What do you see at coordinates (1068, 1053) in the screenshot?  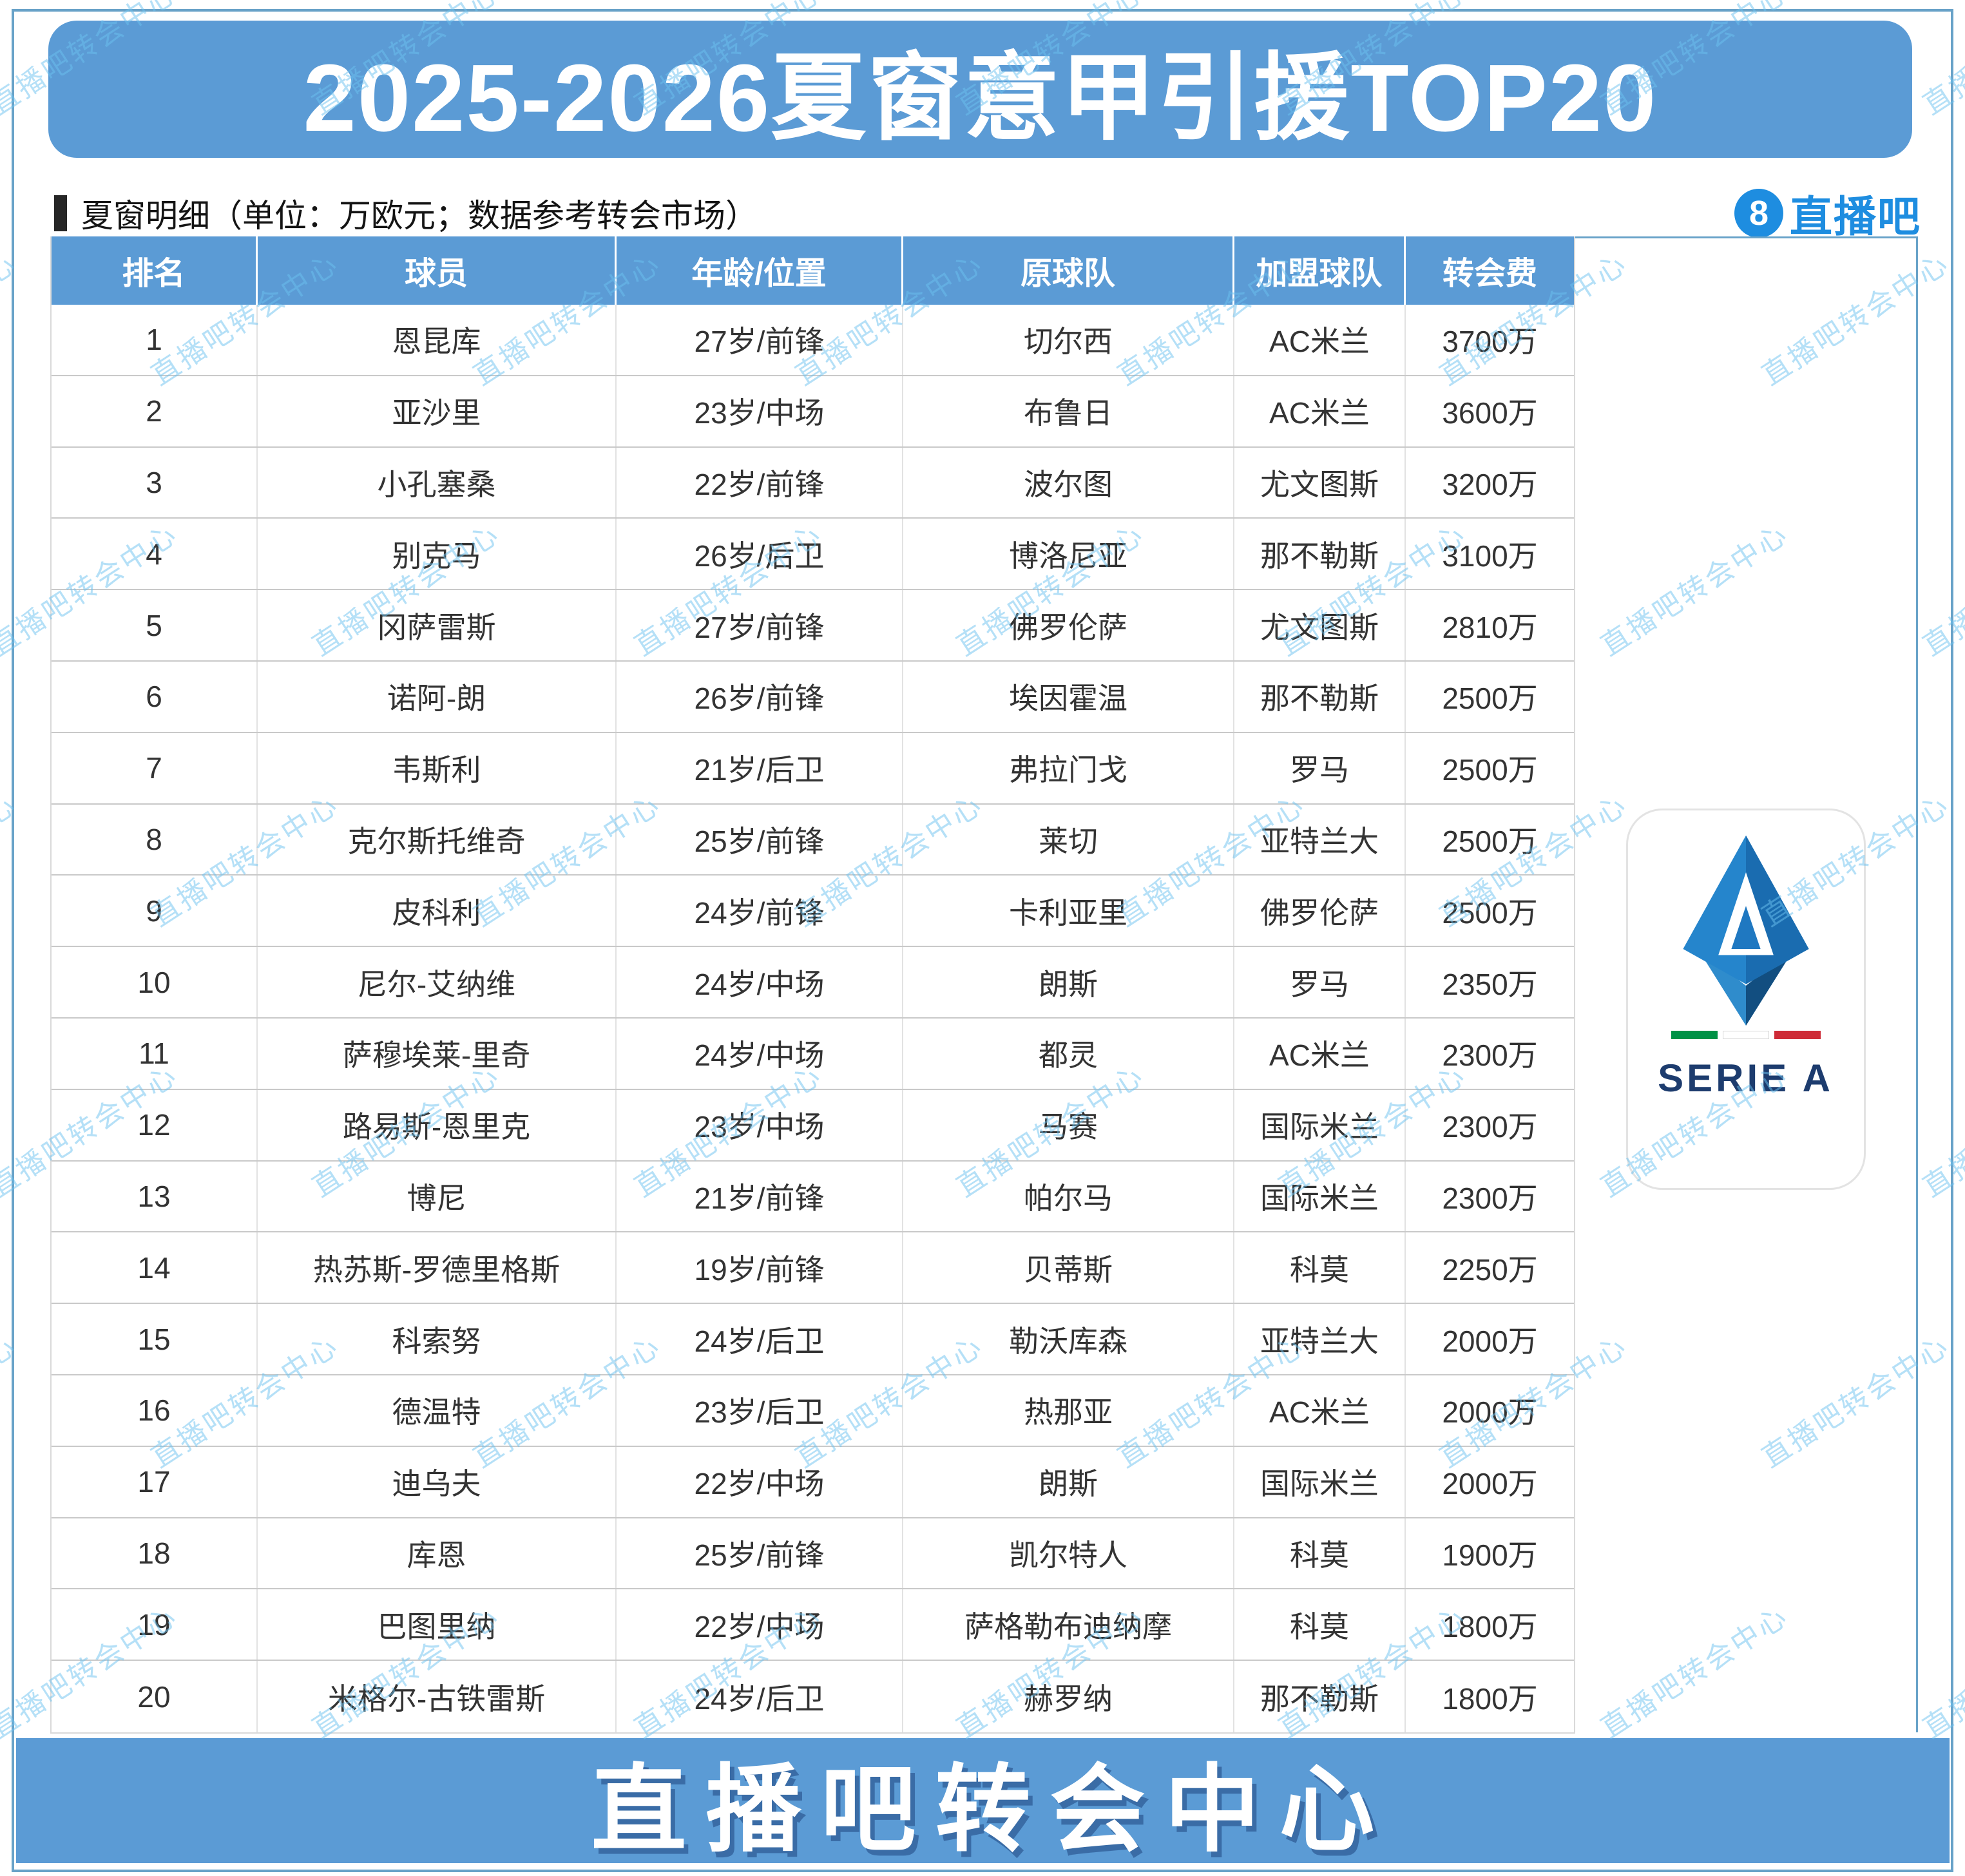 I see `cell-from-club: 都灵` at bounding box center [1068, 1053].